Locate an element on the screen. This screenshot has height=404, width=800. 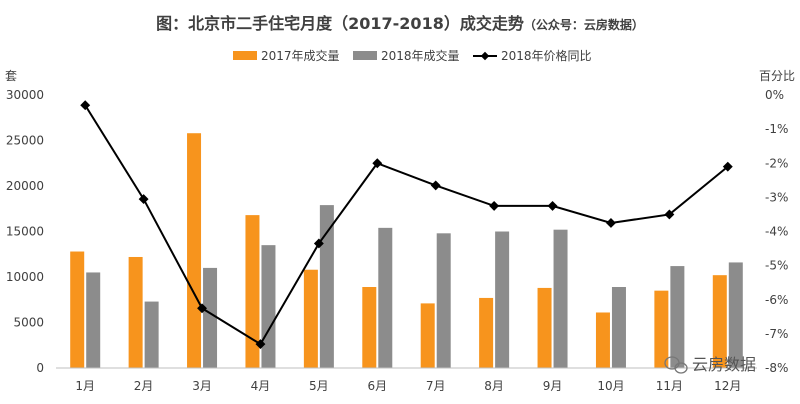
right-tick-label: -2% is located at coordinates (776, 163).